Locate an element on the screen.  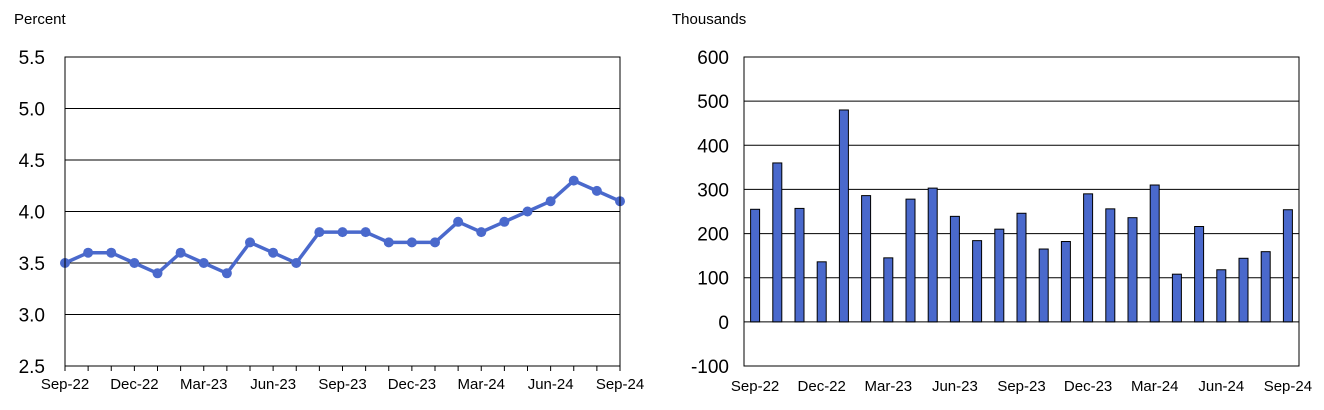
left-y-tick-label: 2.5 is located at coordinates (32, 367).